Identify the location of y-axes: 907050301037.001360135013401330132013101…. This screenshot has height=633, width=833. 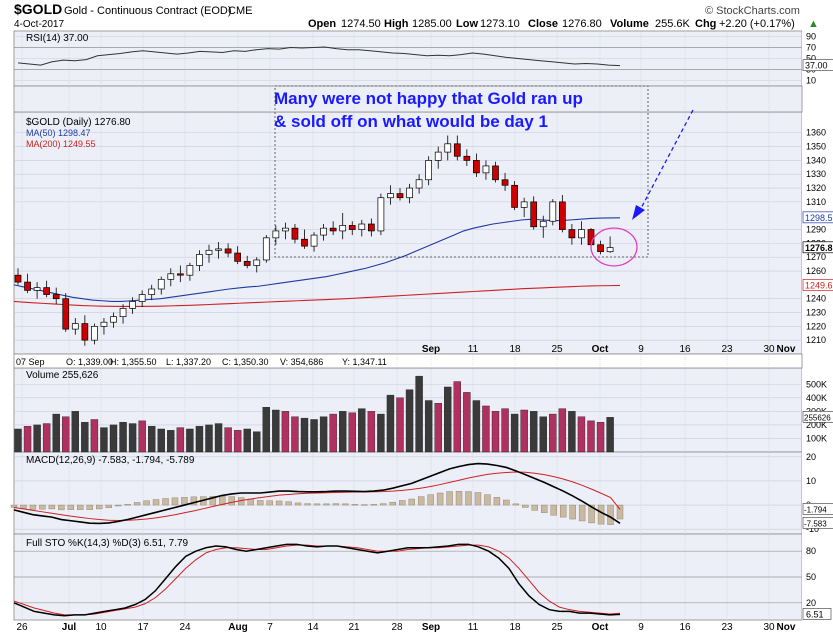
(817, 326).